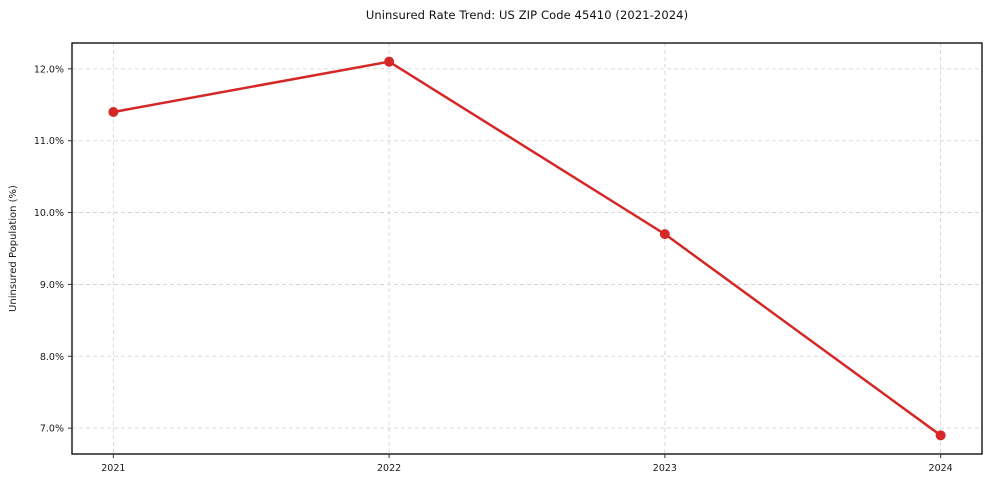  I want to click on y-axis-label: Uninsured Population (%), so click(13, 248).